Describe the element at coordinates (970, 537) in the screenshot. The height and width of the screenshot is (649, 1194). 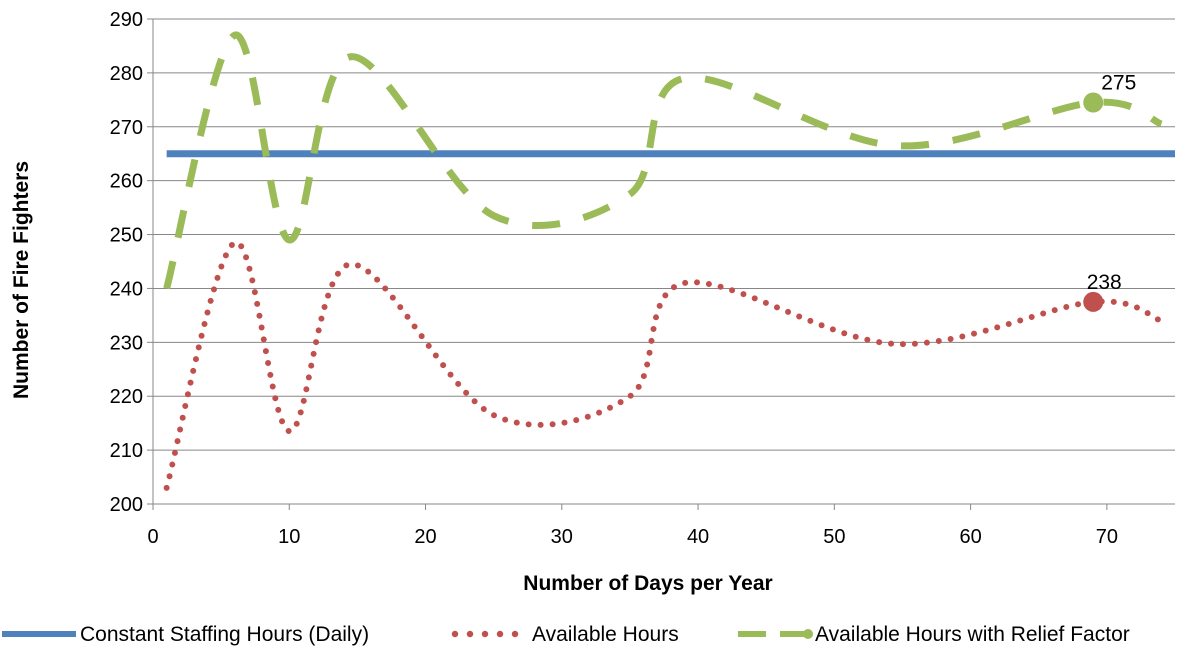
I see `x-tick-label: 60` at that location.